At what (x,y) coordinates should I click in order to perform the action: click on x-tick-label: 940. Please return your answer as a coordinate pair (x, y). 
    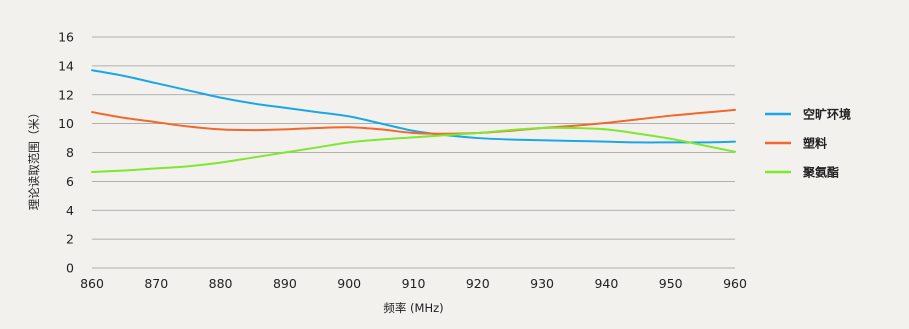
    Looking at the image, I should click on (606, 283).